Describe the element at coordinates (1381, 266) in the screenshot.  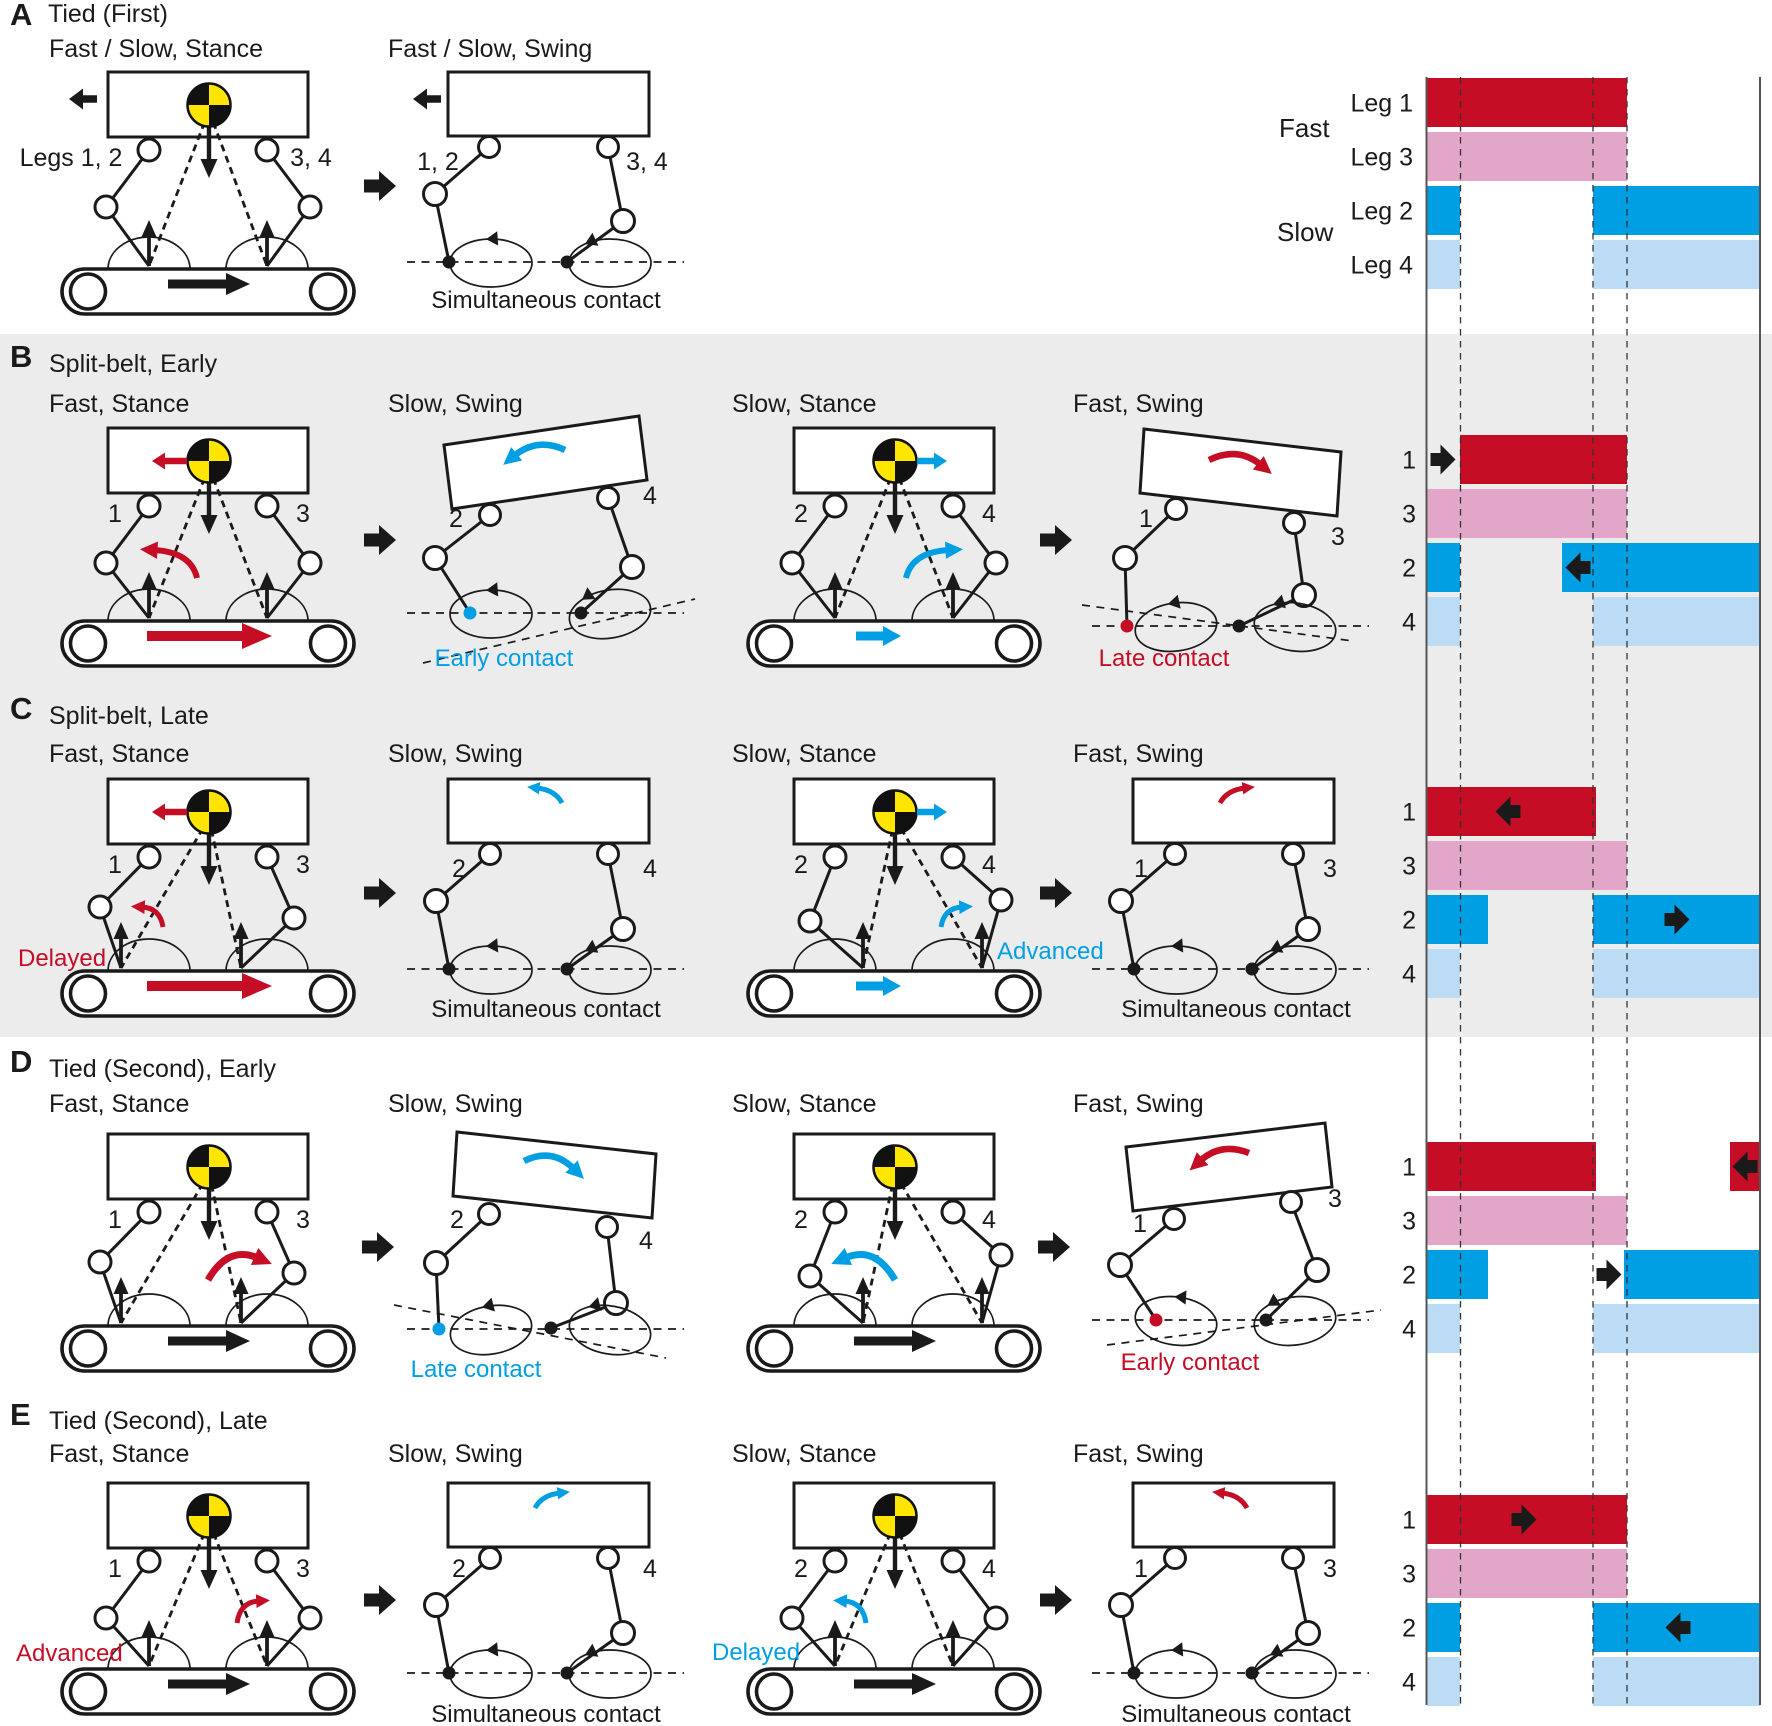
I see `svg-text: Leg 4` at that location.